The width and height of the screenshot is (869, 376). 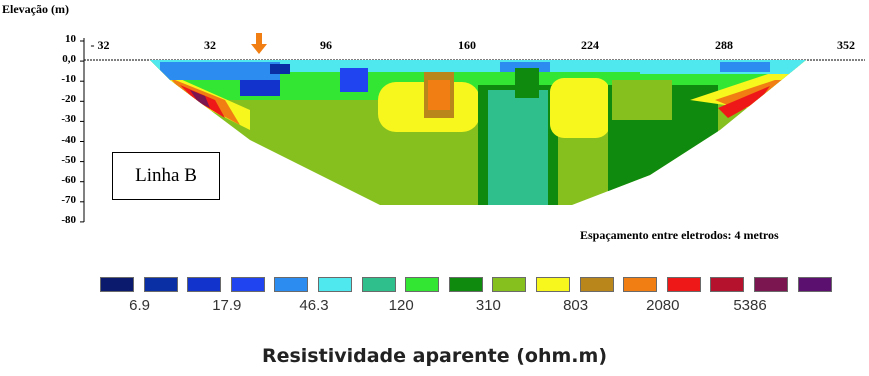 I want to click on x-tick-label: 160, so click(x=467, y=45).